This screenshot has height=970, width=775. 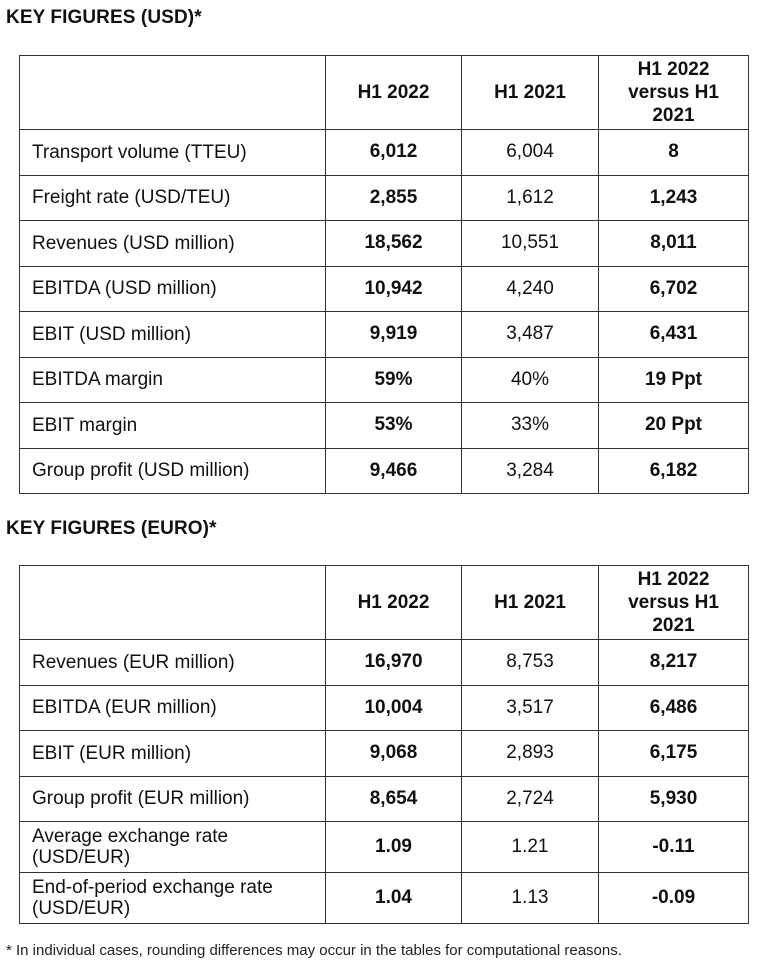 What do you see at coordinates (530, 798) in the screenshot?
I see `value-h1-2021: 2,724` at bounding box center [530, 798].